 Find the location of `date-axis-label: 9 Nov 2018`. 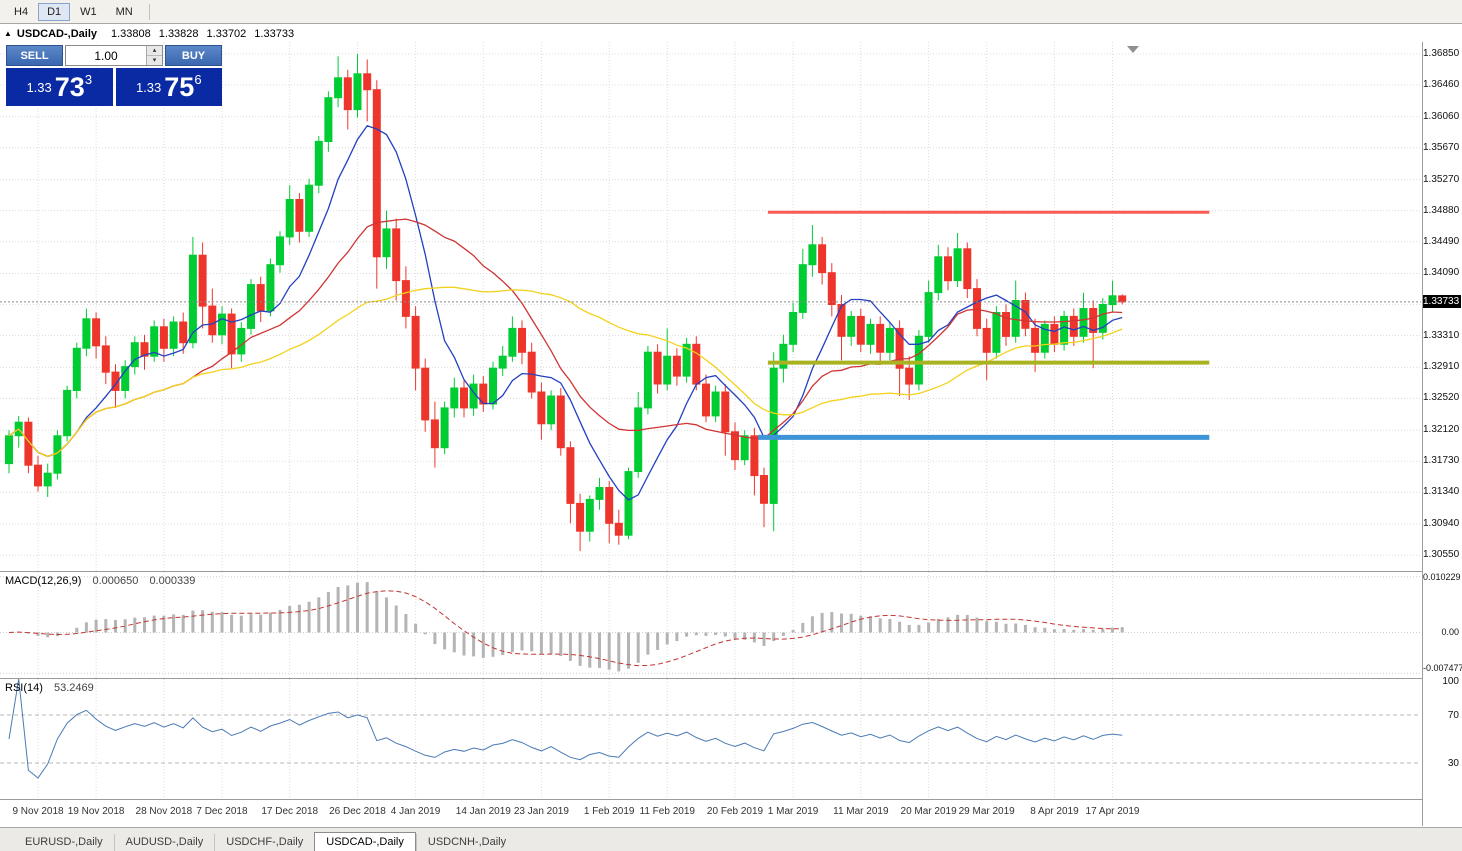

date-axis-label: 9 Nov 2018 is located at coordinates (38, 811).